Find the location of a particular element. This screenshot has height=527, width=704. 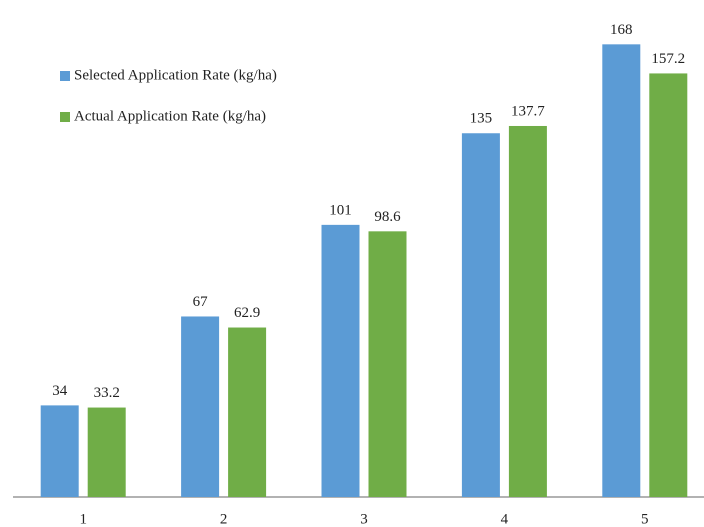

legend-label: Selected Application Rate (kg/ha) is located at coordinates (175, 75).